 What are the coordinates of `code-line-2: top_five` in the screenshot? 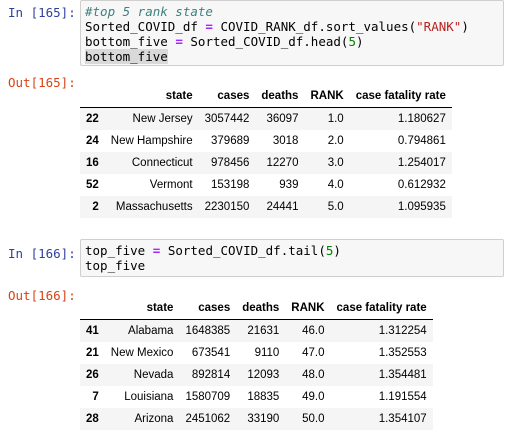 It's located at (115, 265).